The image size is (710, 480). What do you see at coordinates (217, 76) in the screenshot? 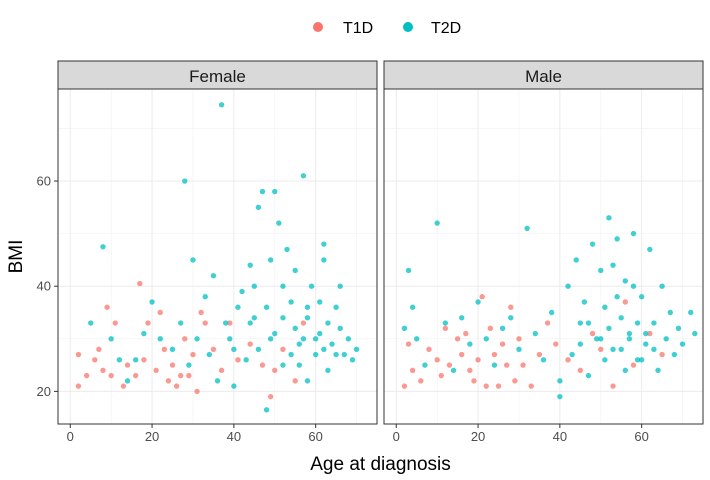
I see `facet-strip-label: Female` at bounding box center [217, 76].